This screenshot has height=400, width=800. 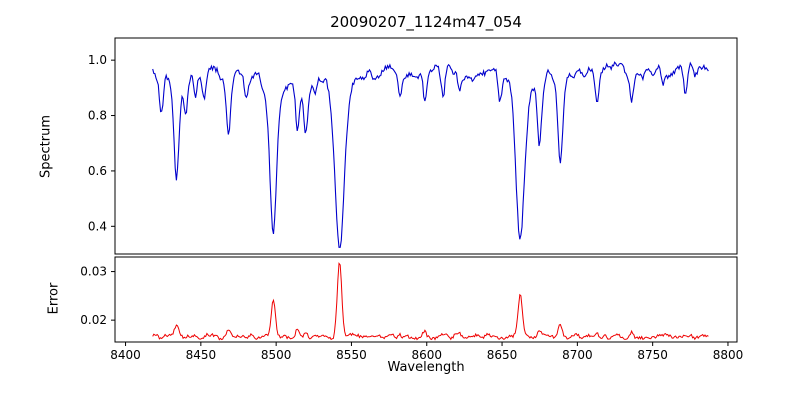 What do you see at coordinates (97, 116) in the screenshot?
I see `y-tick-label: 0.8` at bounding box center [97, 116].